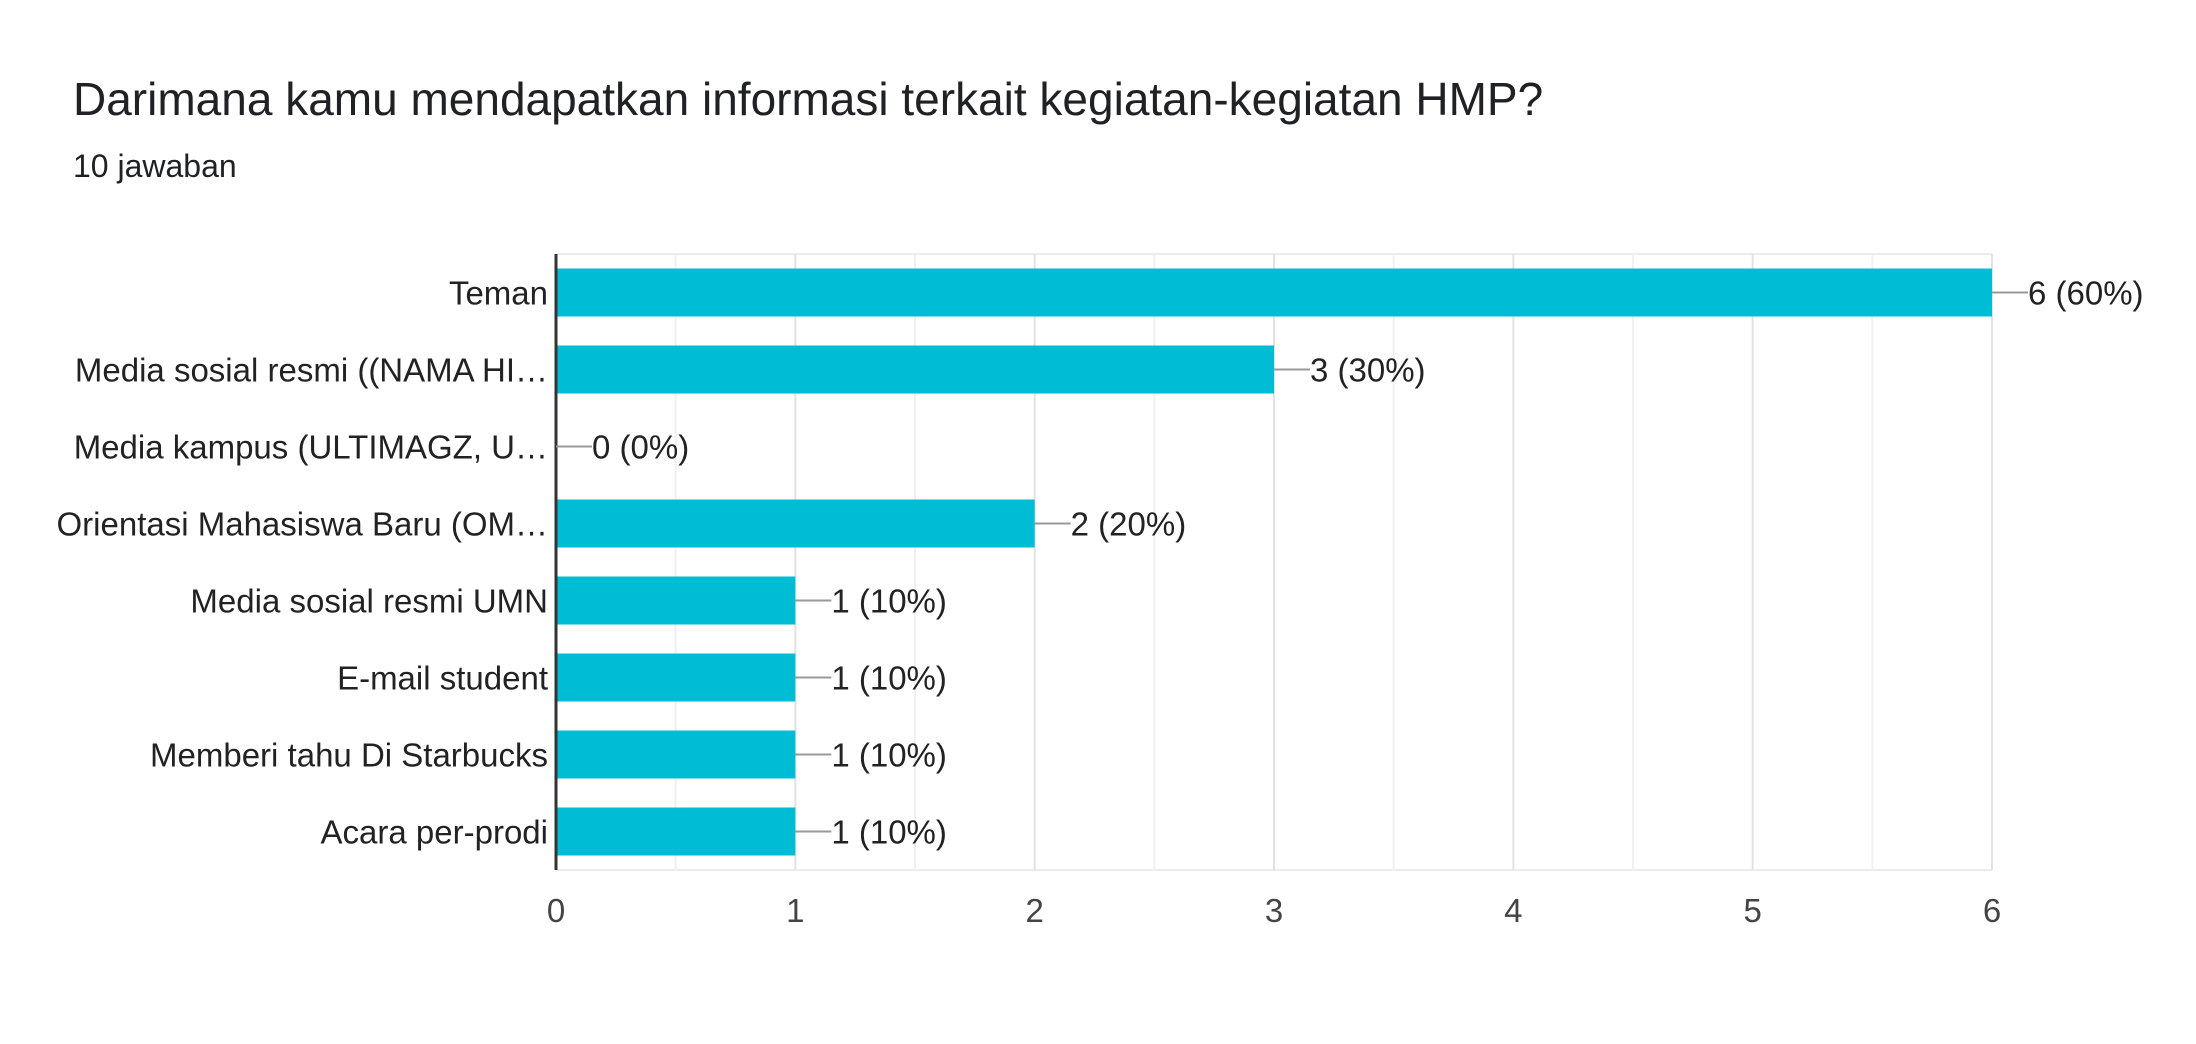 This screenshot has height=1044, width=2196. What do you see at coordinates (369, 601) in the screenshot?
I see `category-label: Media sosial resmi UMN` at bounding box center [369, 601].